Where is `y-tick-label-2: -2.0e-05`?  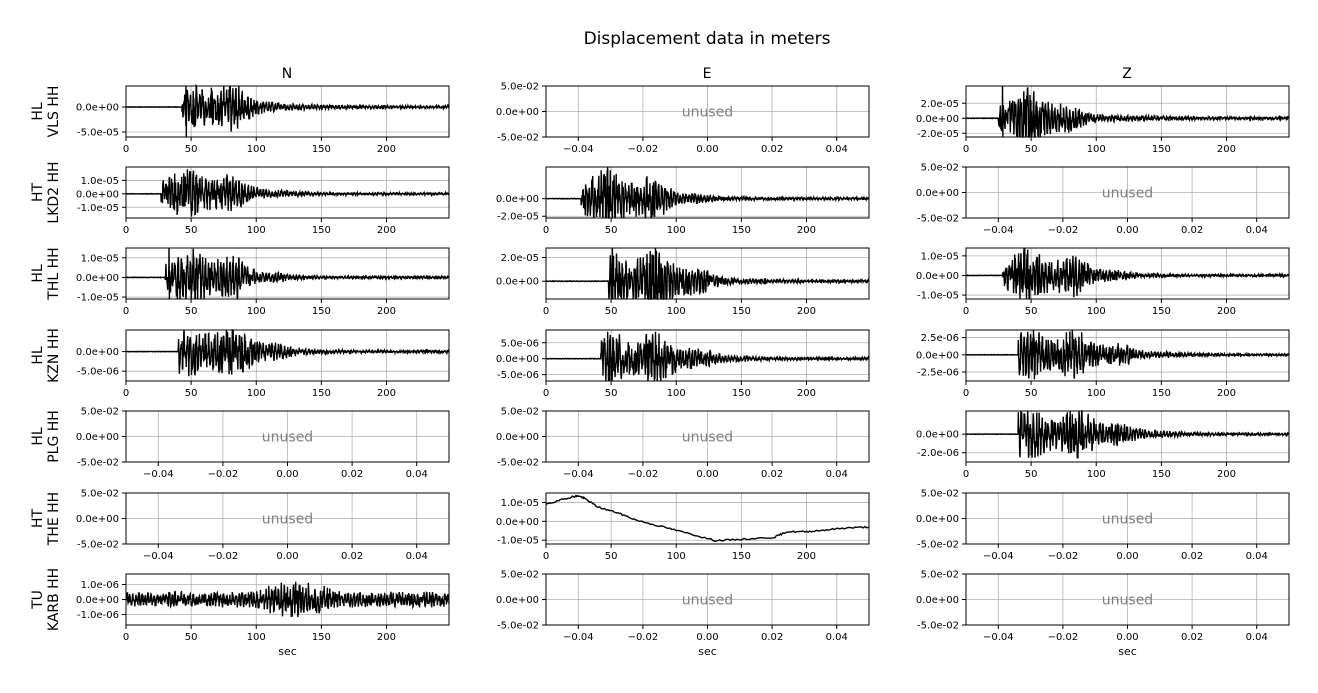
y-tick-label-2: -2.0e-05 is located at coordinates (938, 134).